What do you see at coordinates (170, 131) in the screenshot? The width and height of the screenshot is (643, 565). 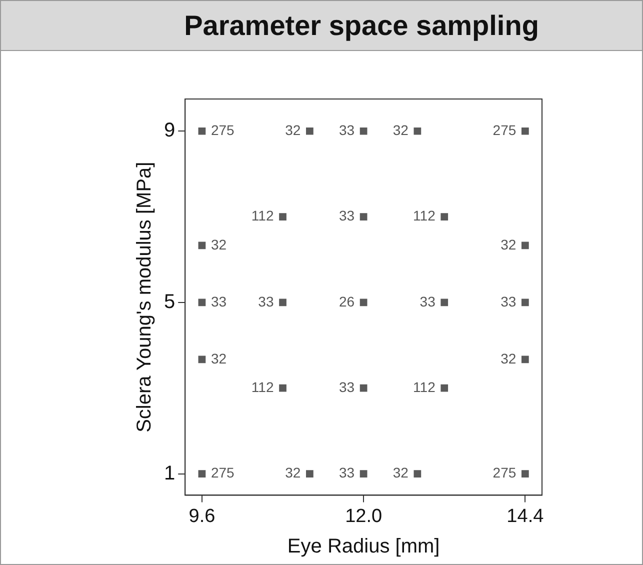 I see `y-tick-label: 9` at bounding box center [170, 131].